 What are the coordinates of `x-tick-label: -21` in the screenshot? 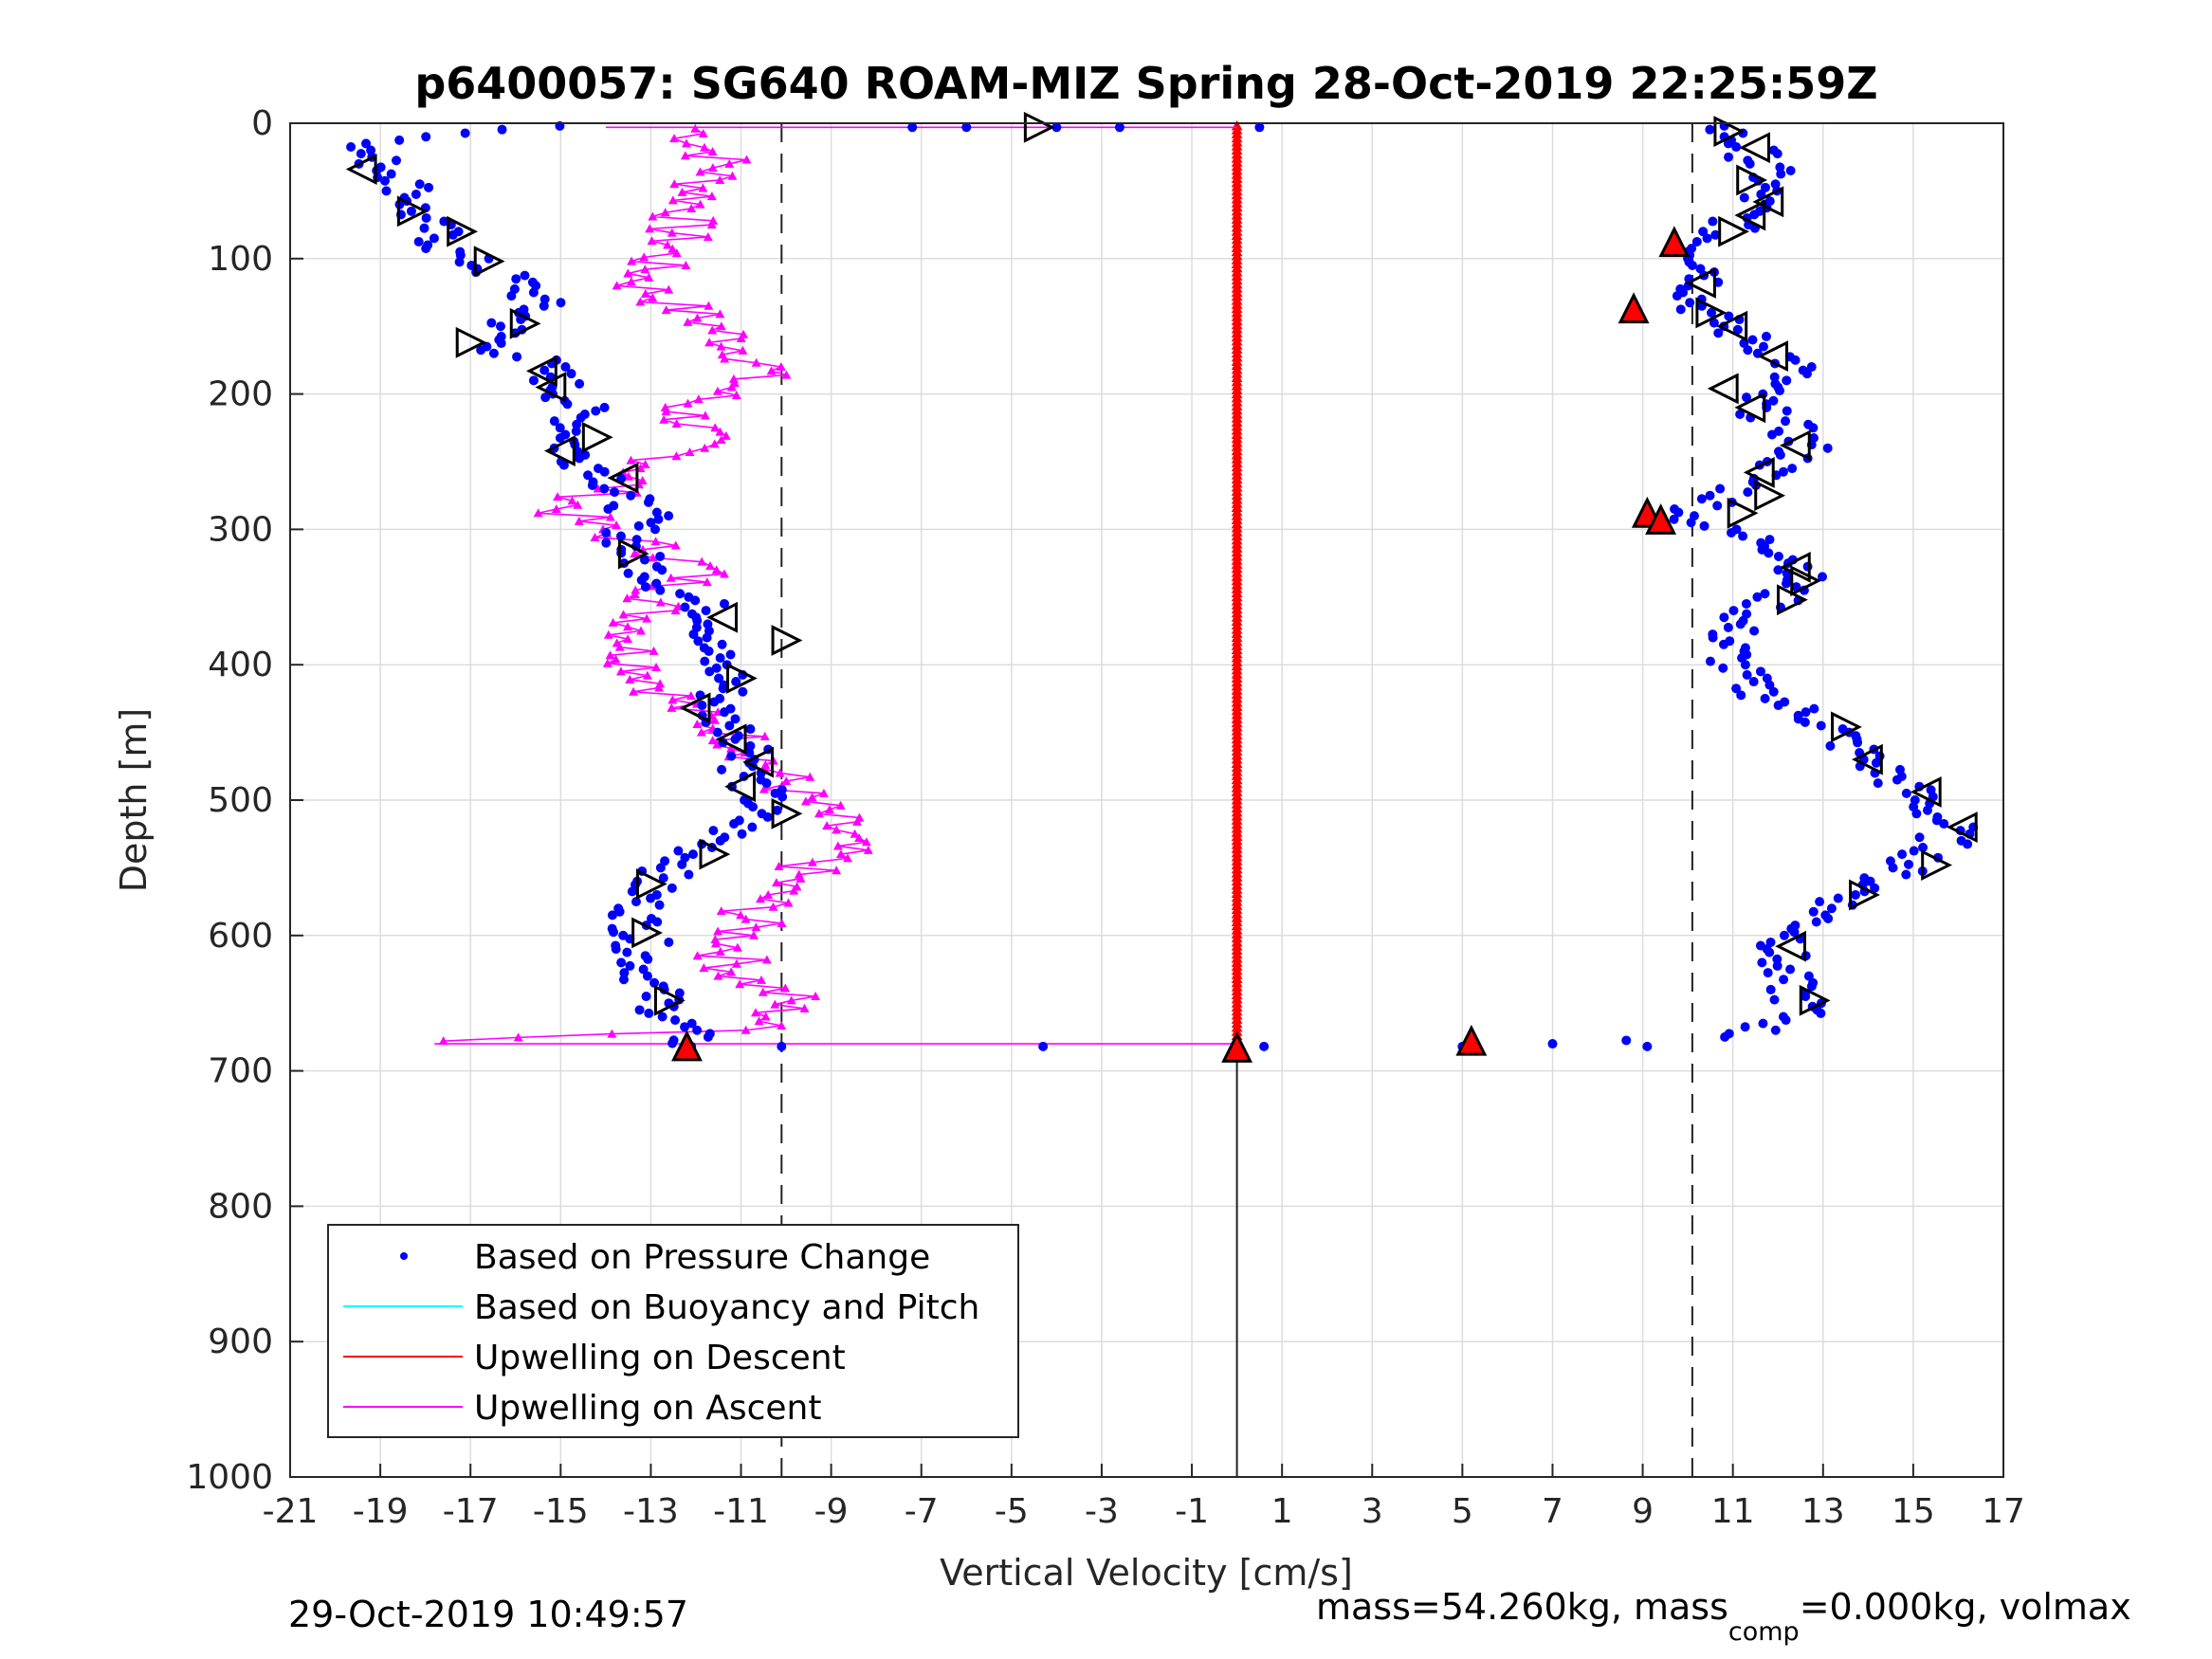 It's located at (291, 1511).